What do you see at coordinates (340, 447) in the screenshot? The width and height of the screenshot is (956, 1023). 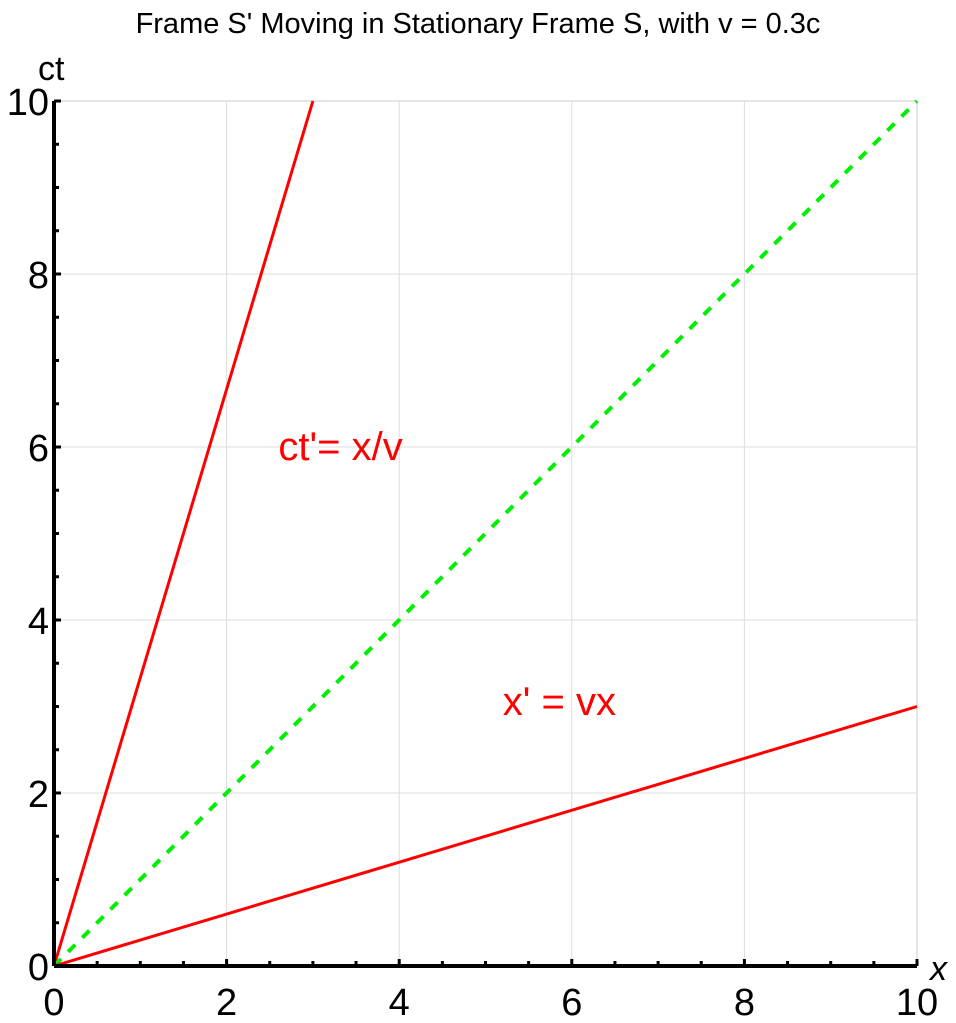 I see `annotation-label: ct'= x/v` at bounding box center [340, 447].